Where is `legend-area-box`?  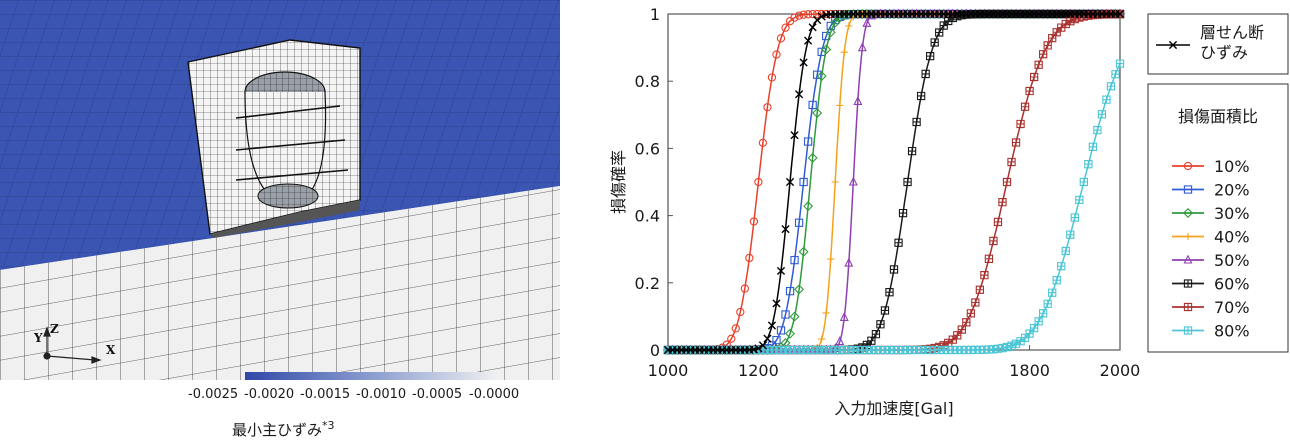
legend-area-box is located at coordinates (1218, 218).